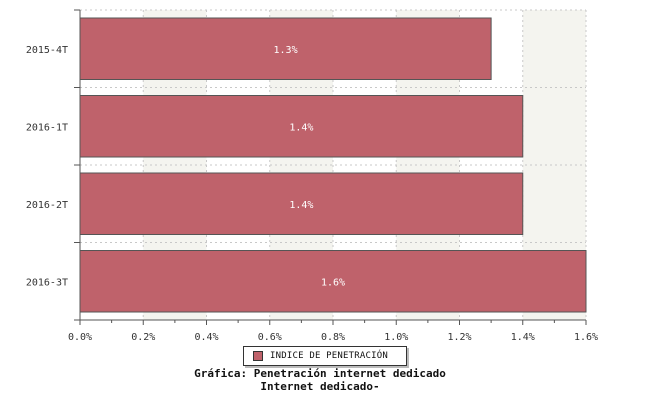 This screenshot has height=400, width=650. I want to click on x-tick-label: 1.0%, so click(396, 337).